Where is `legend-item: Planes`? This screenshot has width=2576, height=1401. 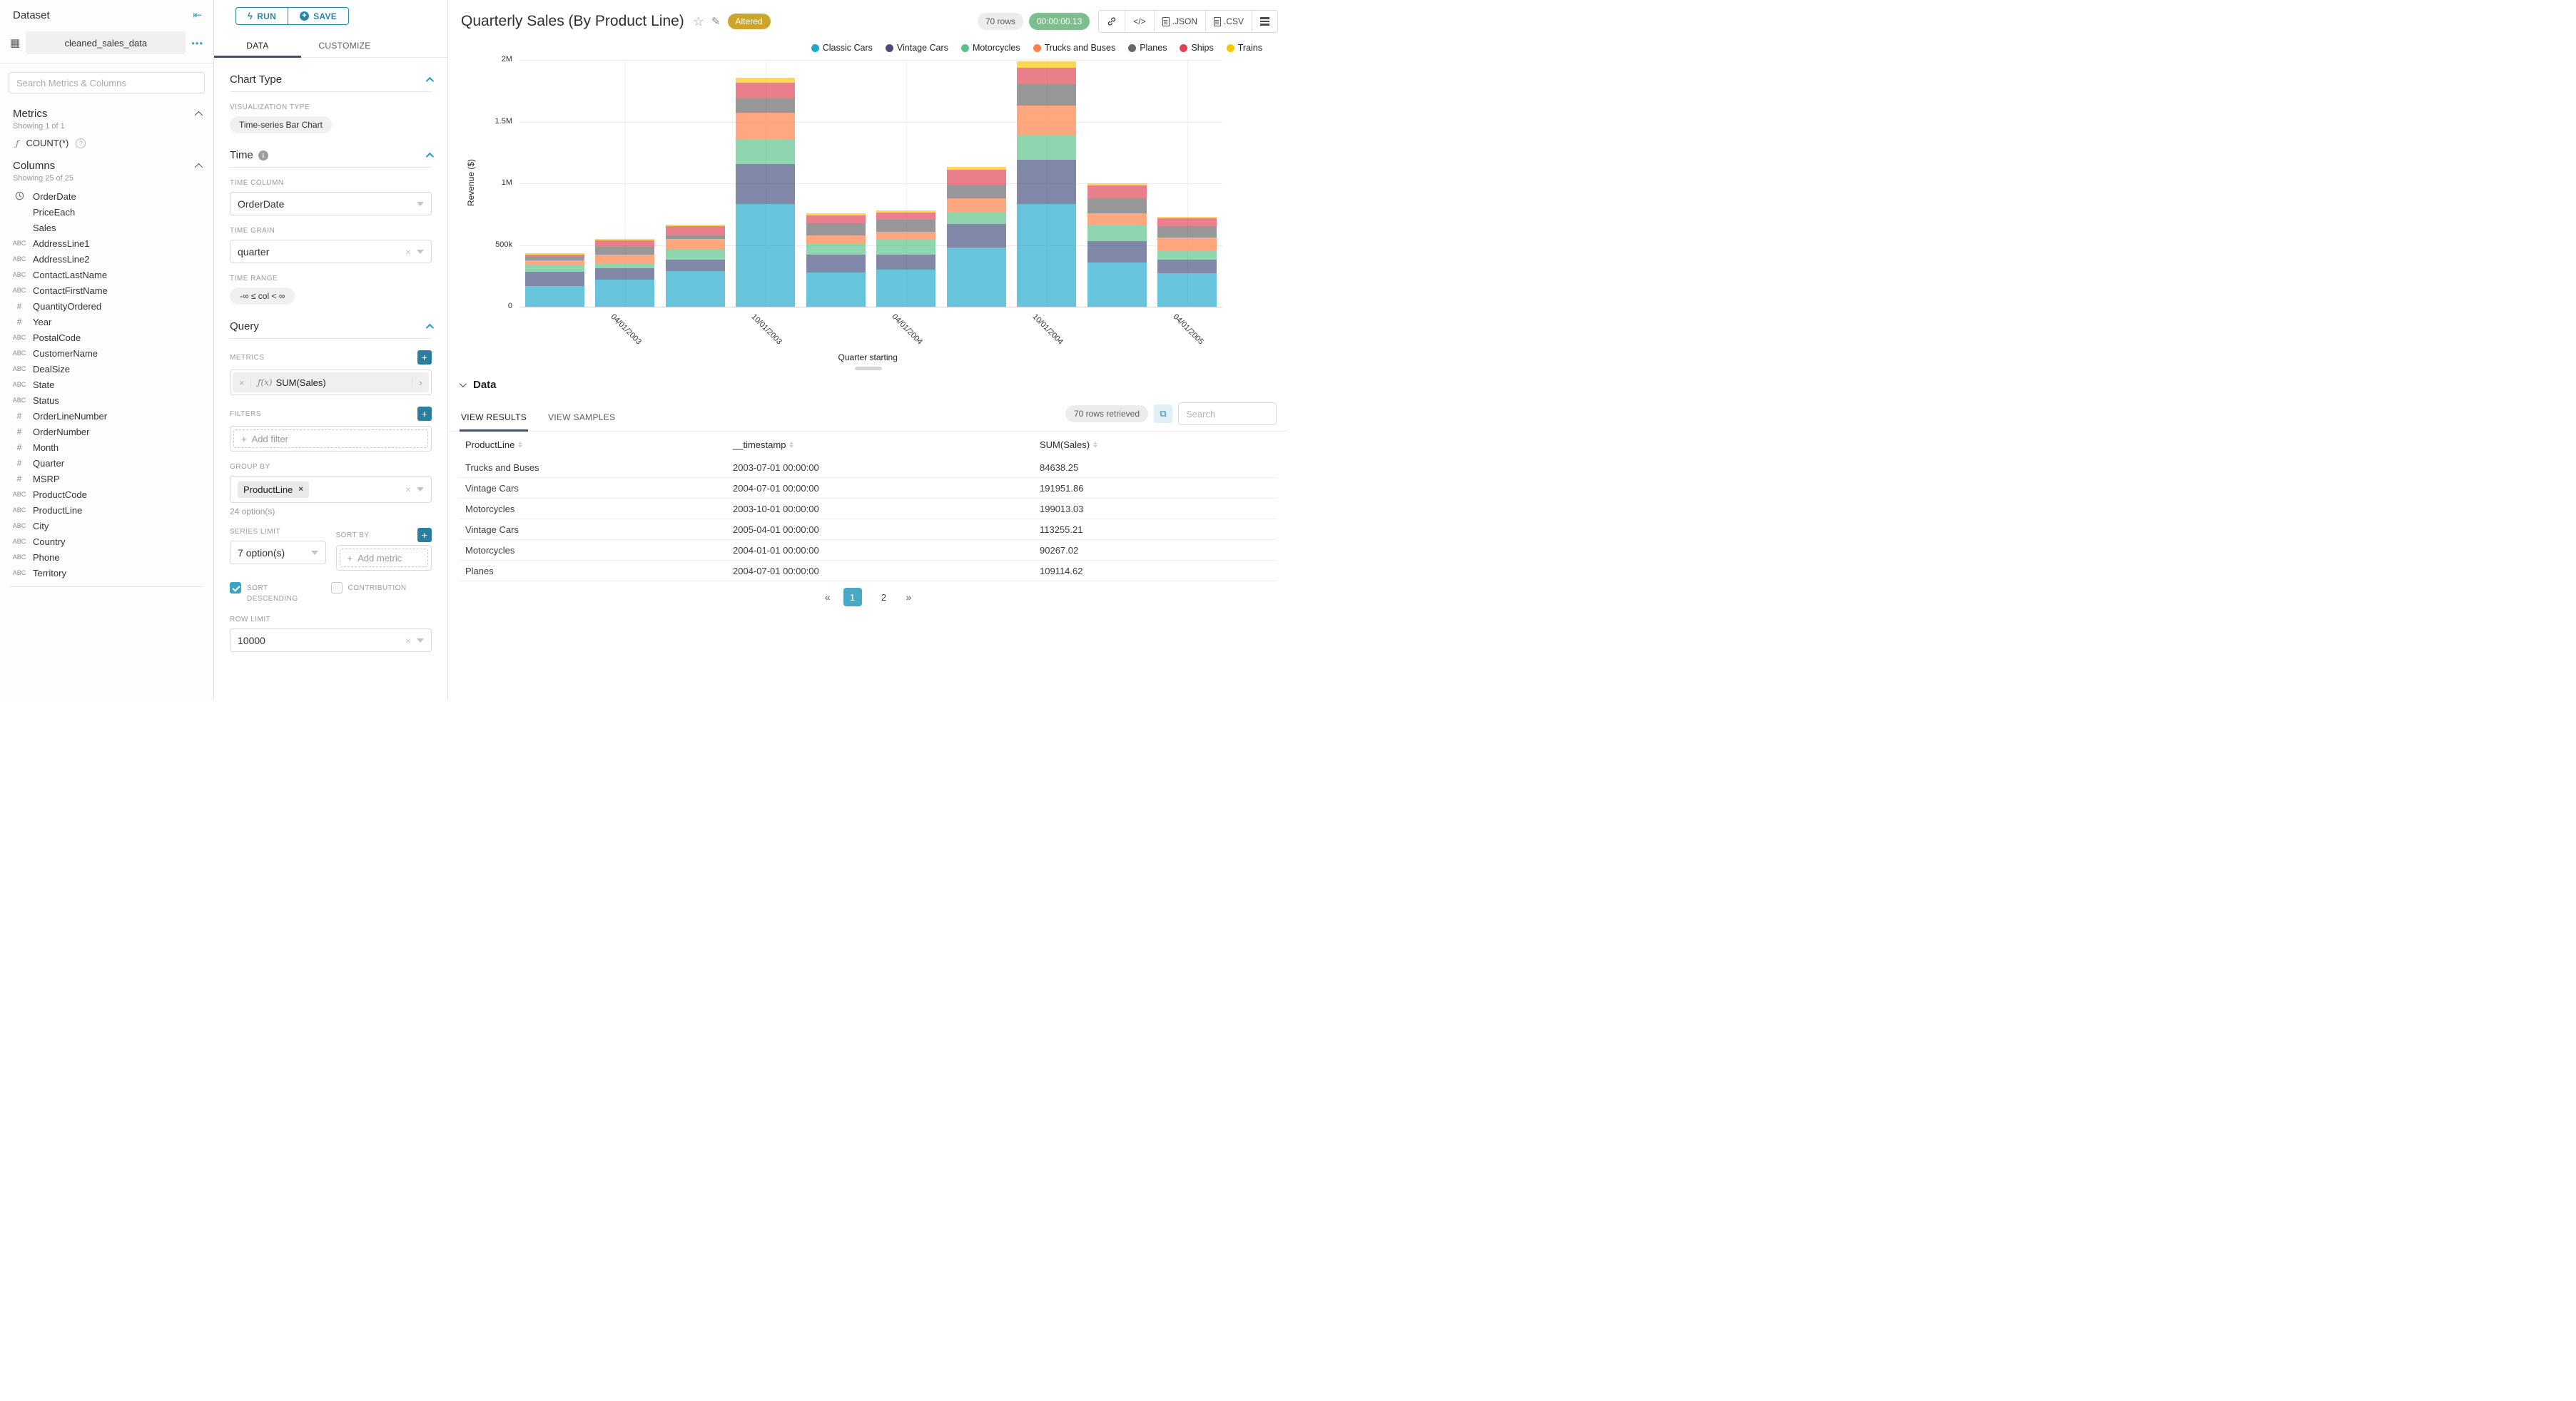
legend-item: Planes is located at coordinates (1147, 48).